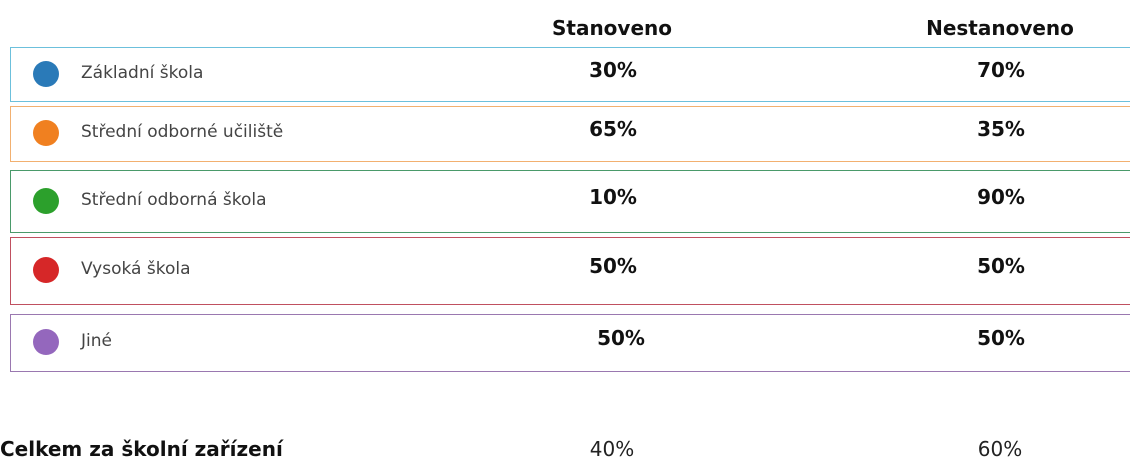 This screenshot has width=1130, height=462. I want to click on column-header: Stanoveno, so click(612, 28).